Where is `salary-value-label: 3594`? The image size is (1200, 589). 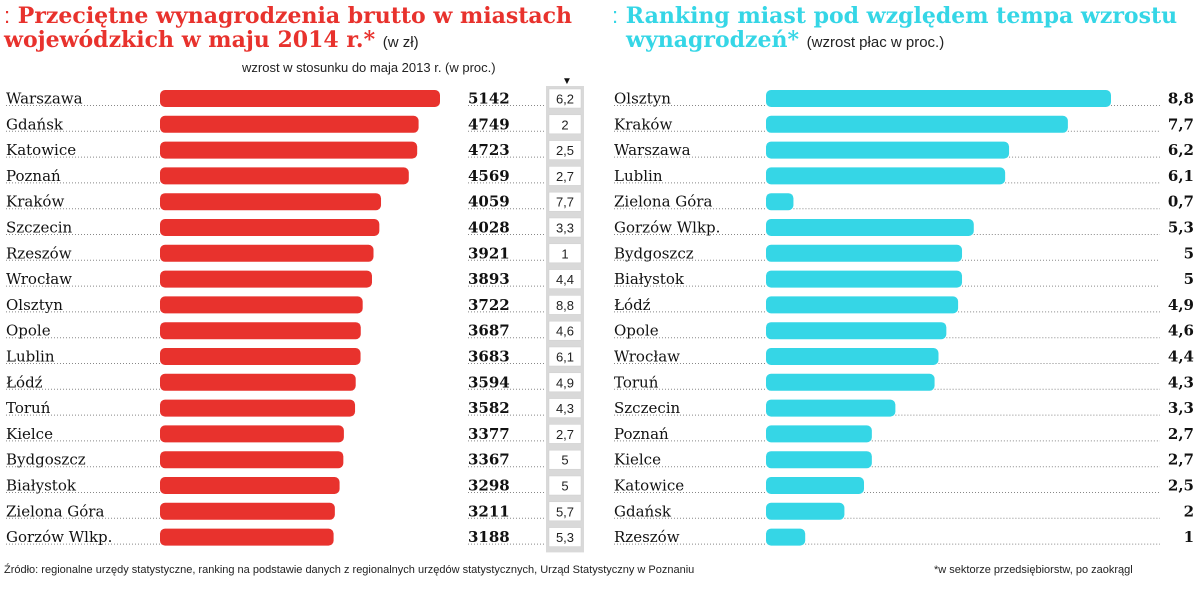 salary-value-label: 3594 is located at coordinates (489, 382).